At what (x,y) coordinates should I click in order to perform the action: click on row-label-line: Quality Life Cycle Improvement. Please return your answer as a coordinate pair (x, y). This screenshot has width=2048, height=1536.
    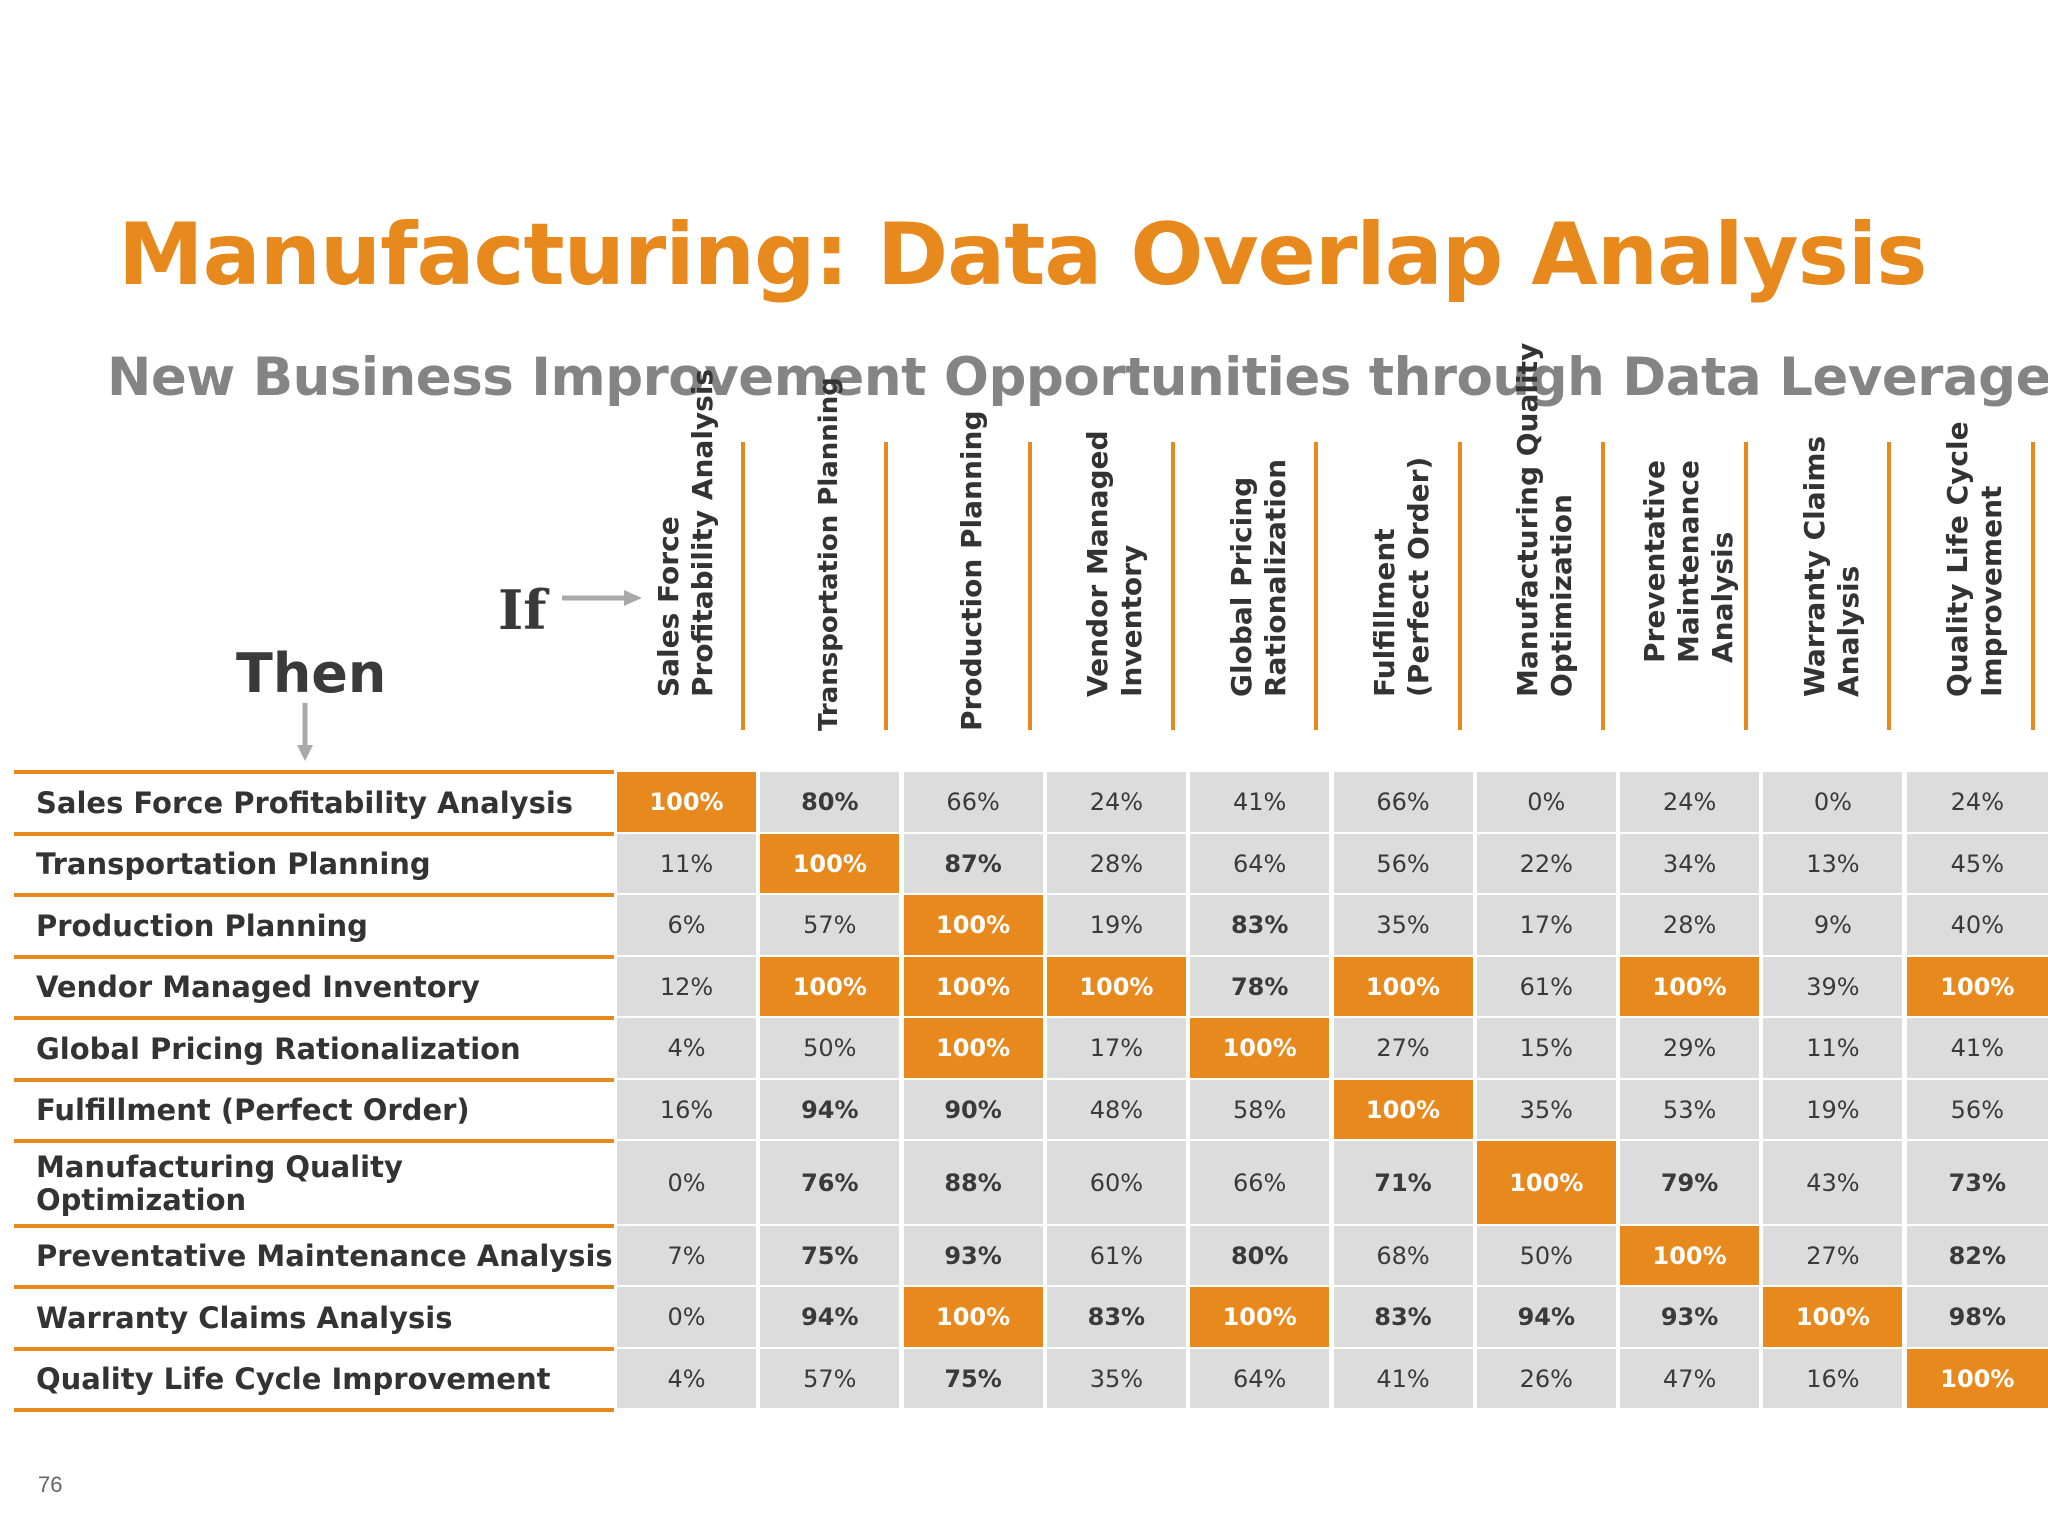
    Looking at the image, I should click on (293, 1379).